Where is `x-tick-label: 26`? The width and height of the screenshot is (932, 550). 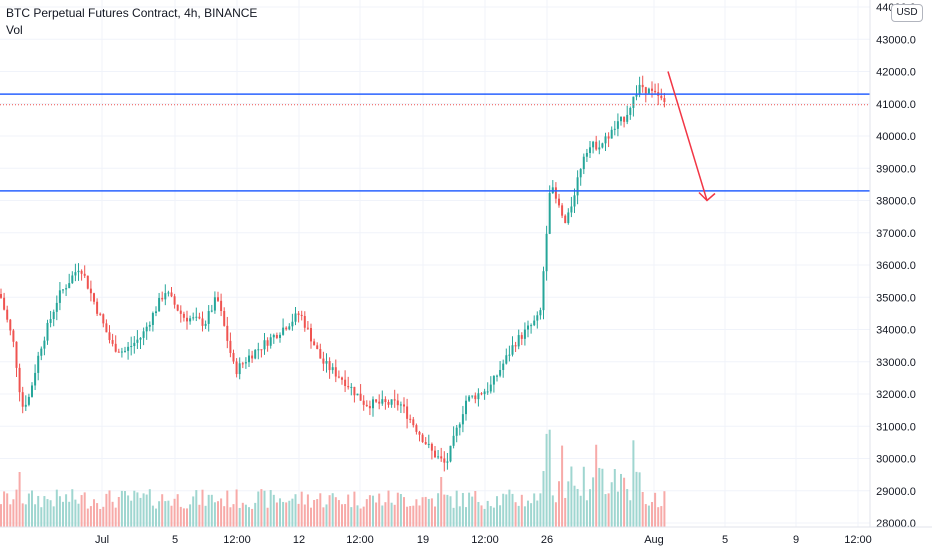
x-tick-label: 26 is located at coordinates (547, 540).